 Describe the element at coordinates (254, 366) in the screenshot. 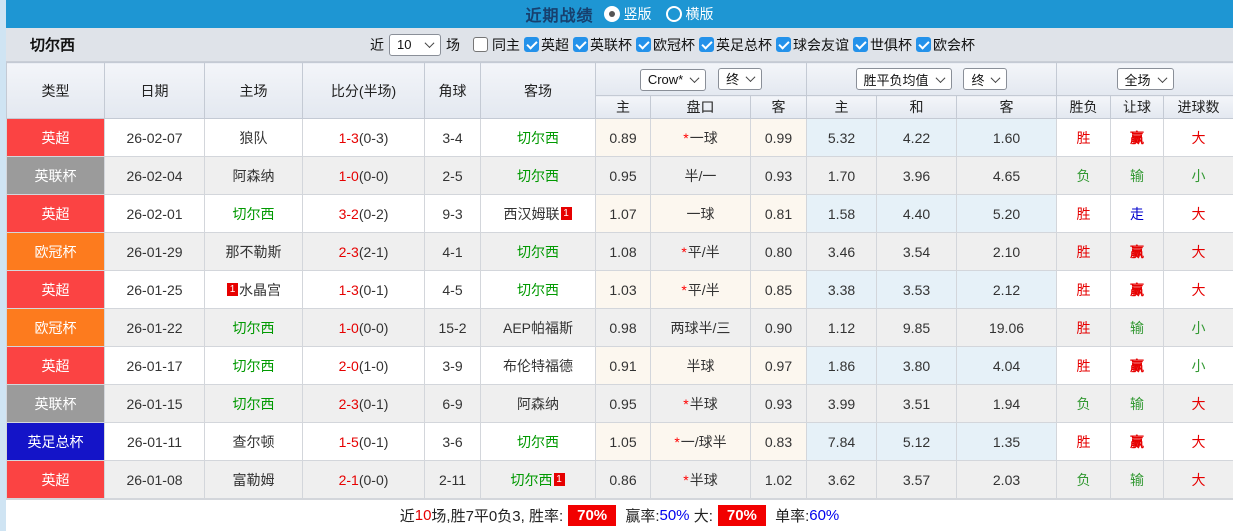

I see `home-team-cell: 切尔西` at that location.